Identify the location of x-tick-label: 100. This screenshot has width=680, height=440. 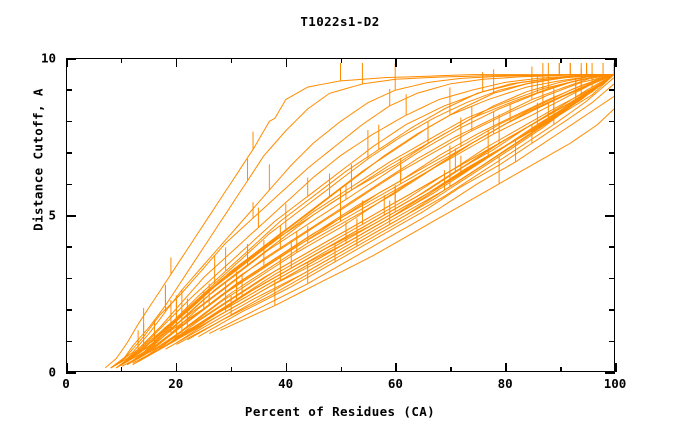
(615, 383).